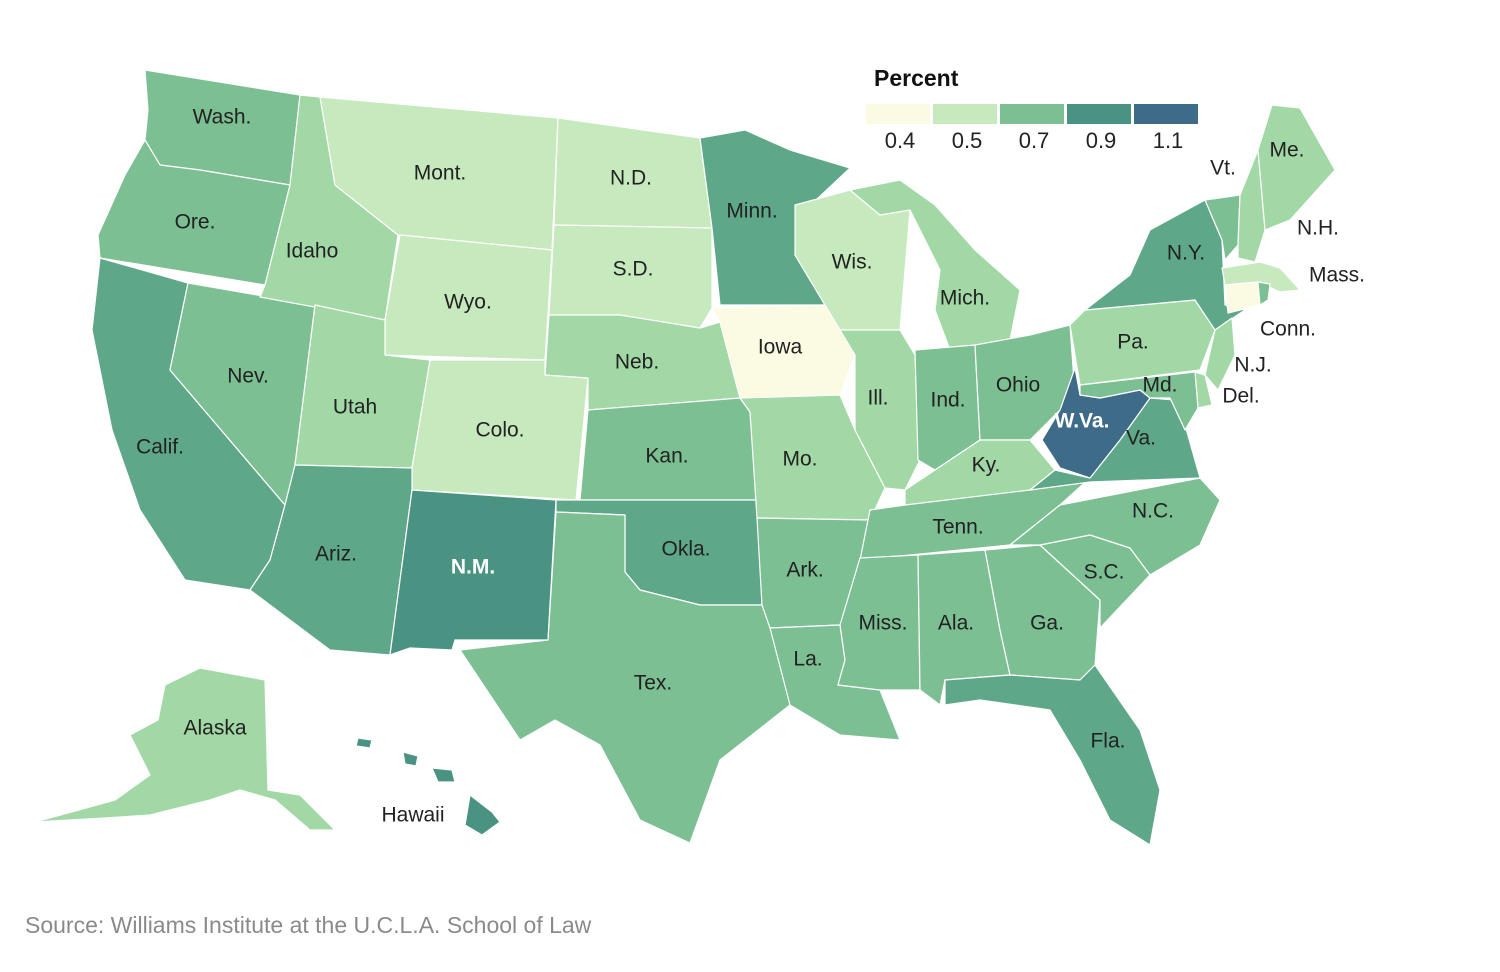  What do you see at coordinates (1296, 167) in the screenshot?
I see `state-me` at bounding box center [1296, 167].